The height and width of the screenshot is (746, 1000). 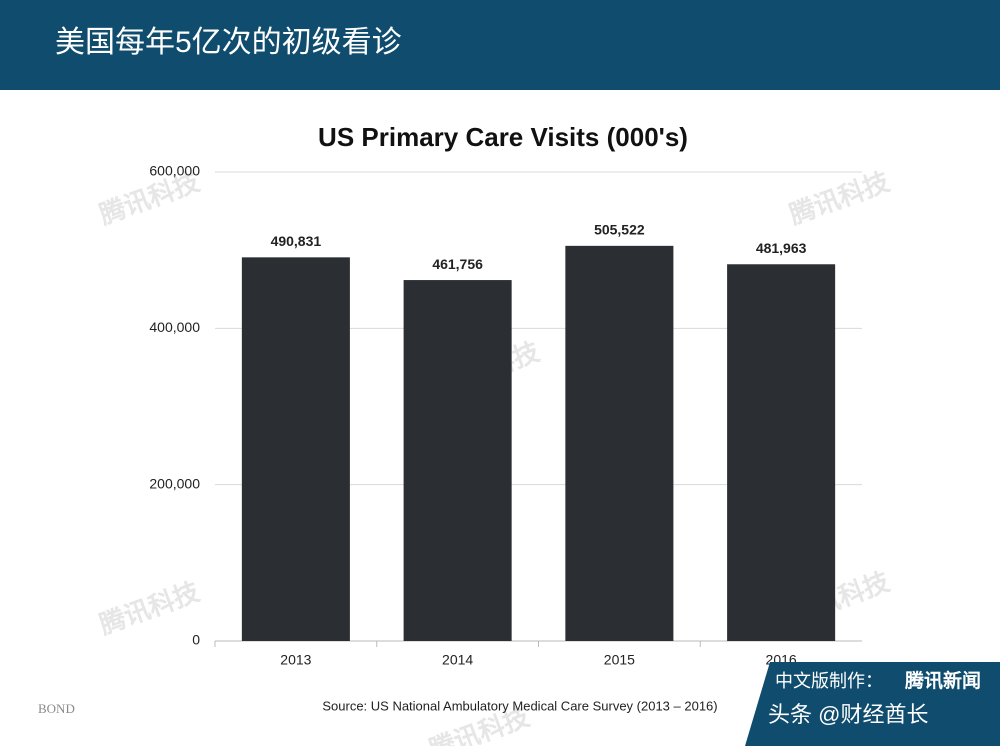 I want to click on chart-title: US Primary Care Visits (000's), so click(x=503, y=137).